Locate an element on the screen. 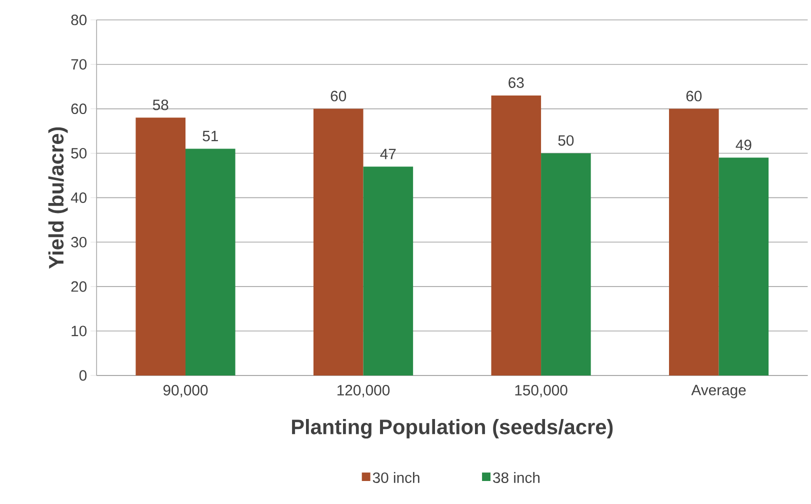 Image resolution: width=811 pixels, height=504 pixels. data-label: 50 is located at coordinates (566, 140).